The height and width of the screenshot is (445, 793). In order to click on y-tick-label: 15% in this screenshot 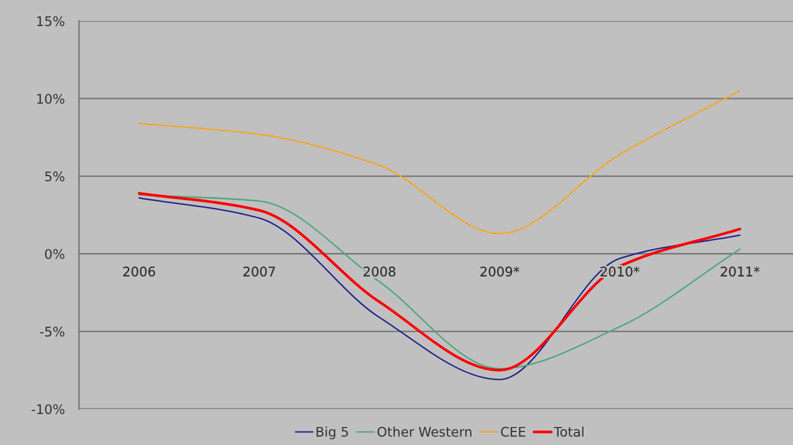, I will do `click(50, 21)`.